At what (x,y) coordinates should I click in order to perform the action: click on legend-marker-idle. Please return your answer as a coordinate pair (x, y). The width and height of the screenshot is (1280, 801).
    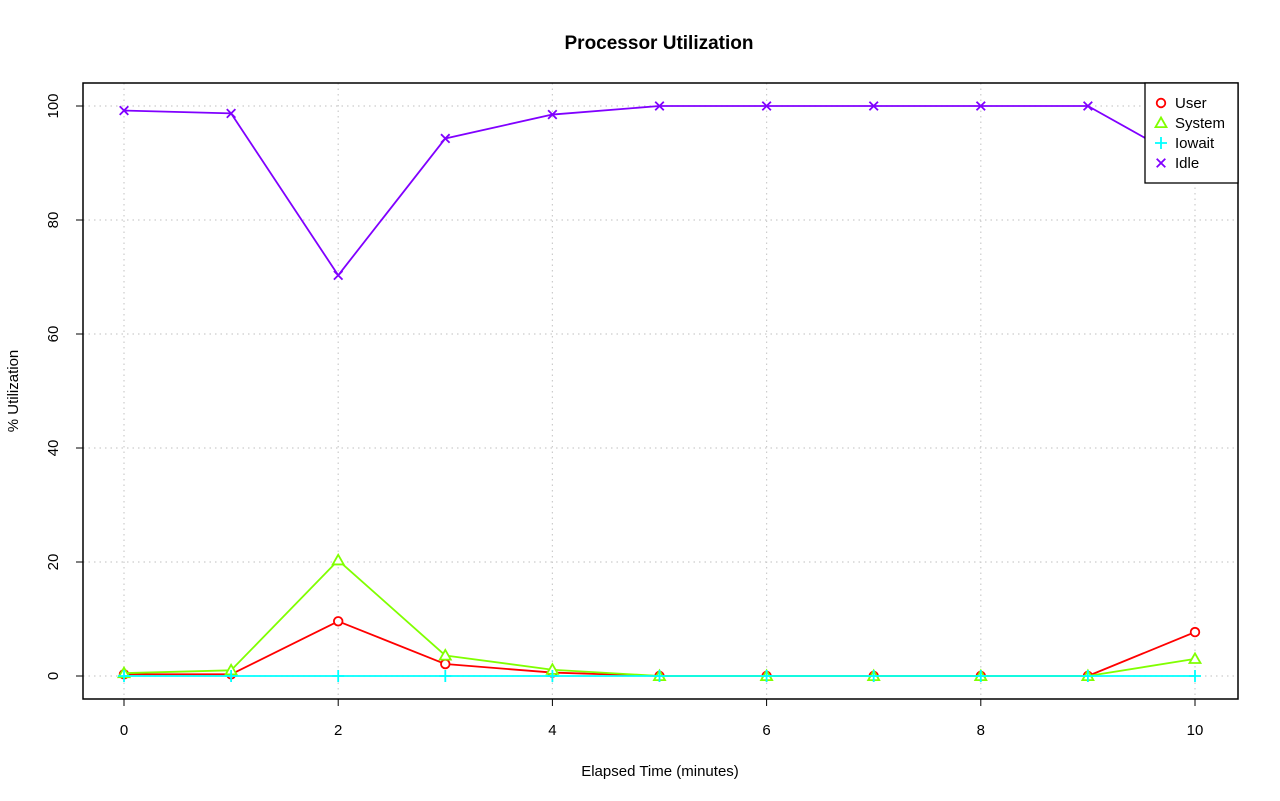
    Looking at the image, I should click on (1161, 163).